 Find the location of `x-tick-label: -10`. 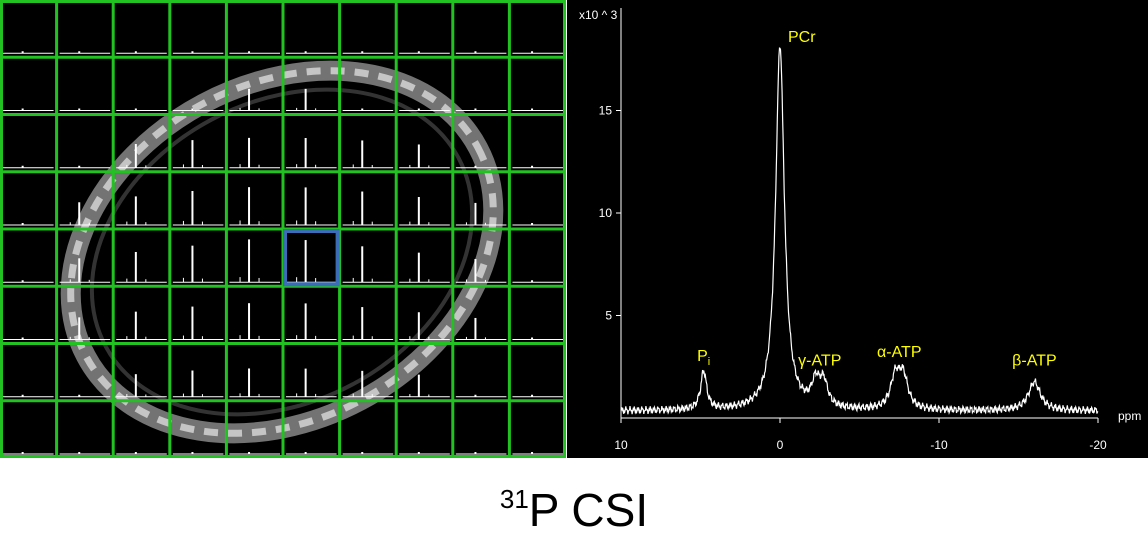

x-tick-label: -10 is located at coordinates (939, 445).